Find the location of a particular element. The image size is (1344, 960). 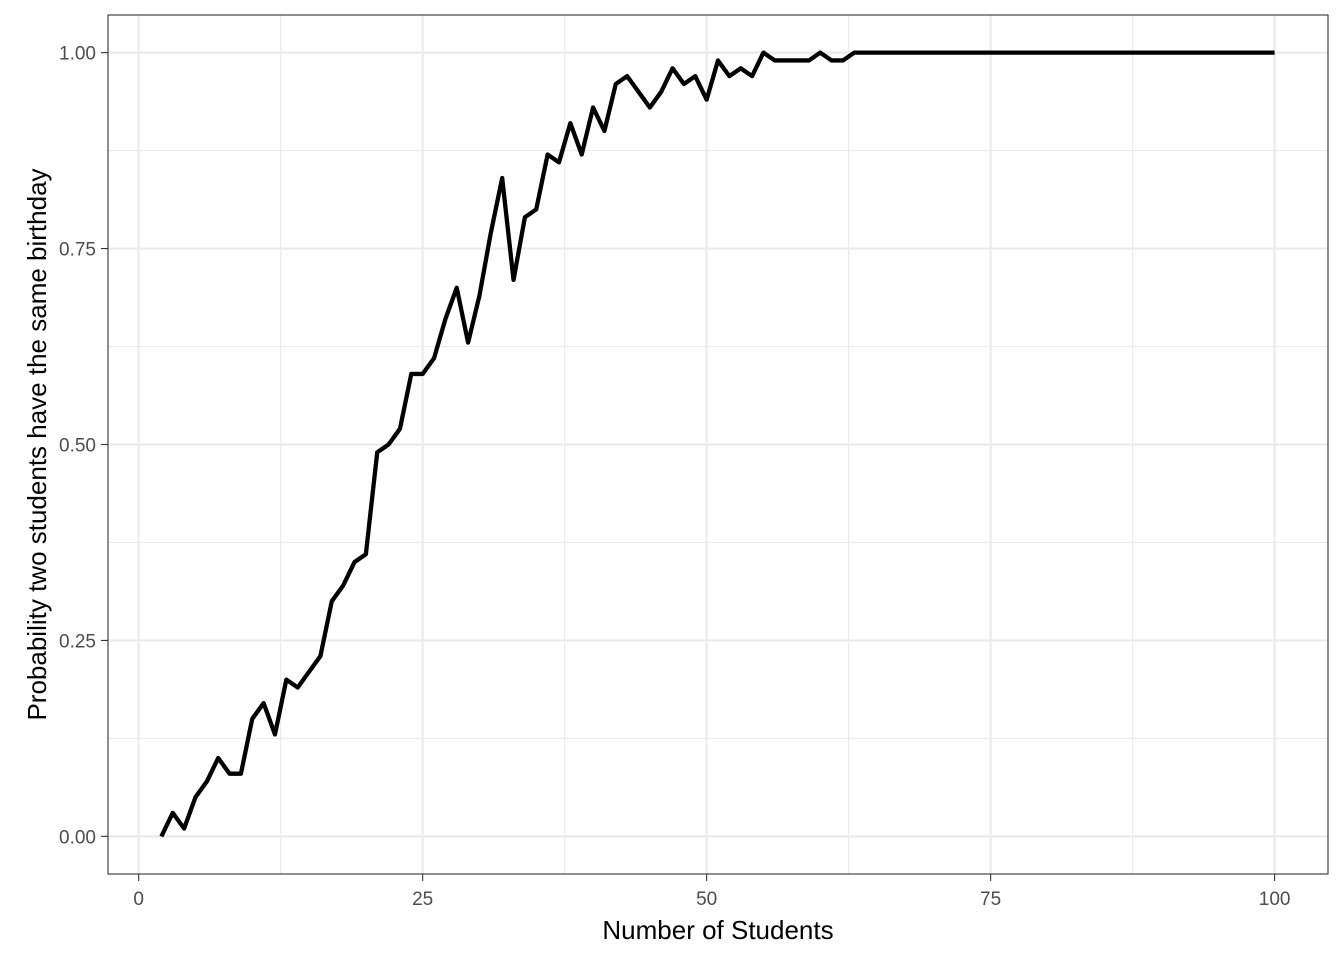

y-tick-label: 0.75 is located at coordinates (77, 250).